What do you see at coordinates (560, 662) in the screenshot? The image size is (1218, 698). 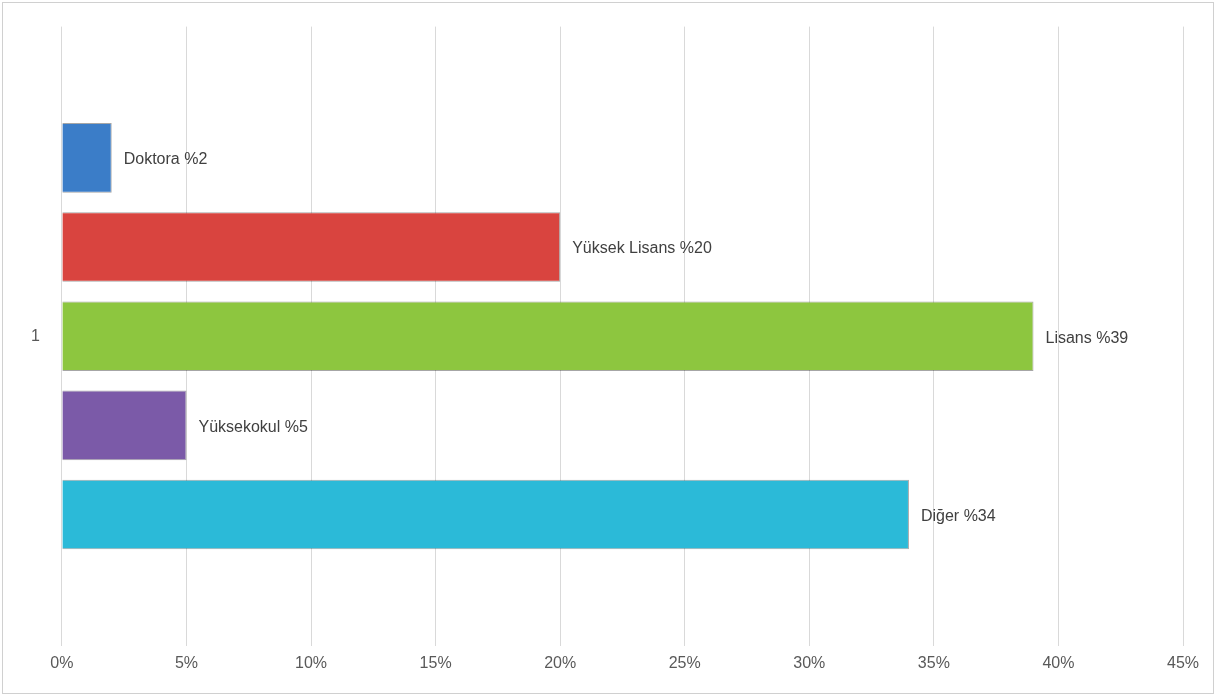 I see `x-tick-label: 20%` at bounding box center [560, 662].